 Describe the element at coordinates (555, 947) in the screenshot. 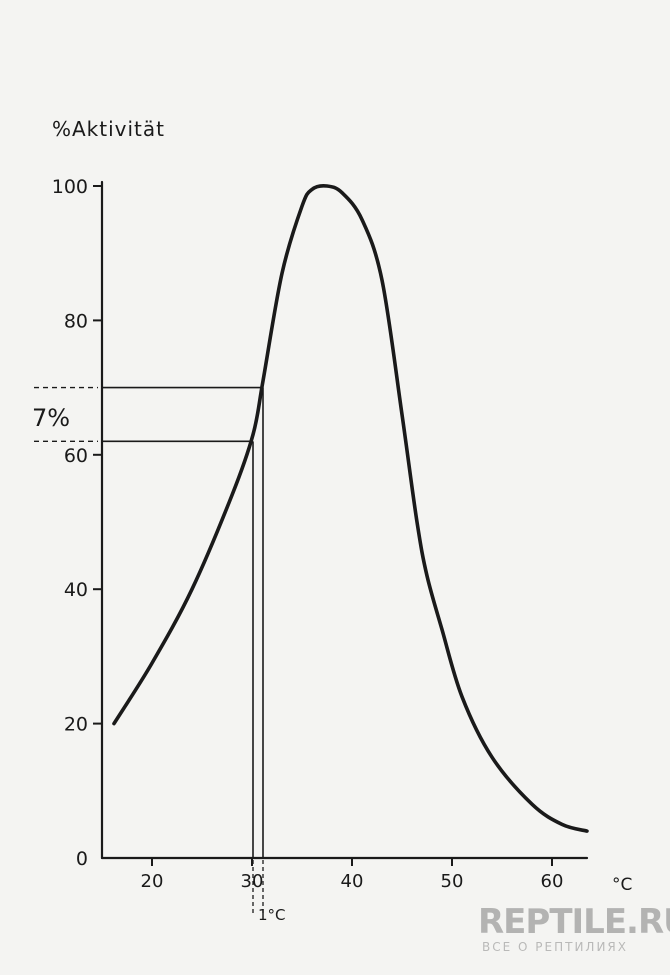

I see `watermark-subtitle: ВСЕ О РЕПТИЛИЯХ` at that location.